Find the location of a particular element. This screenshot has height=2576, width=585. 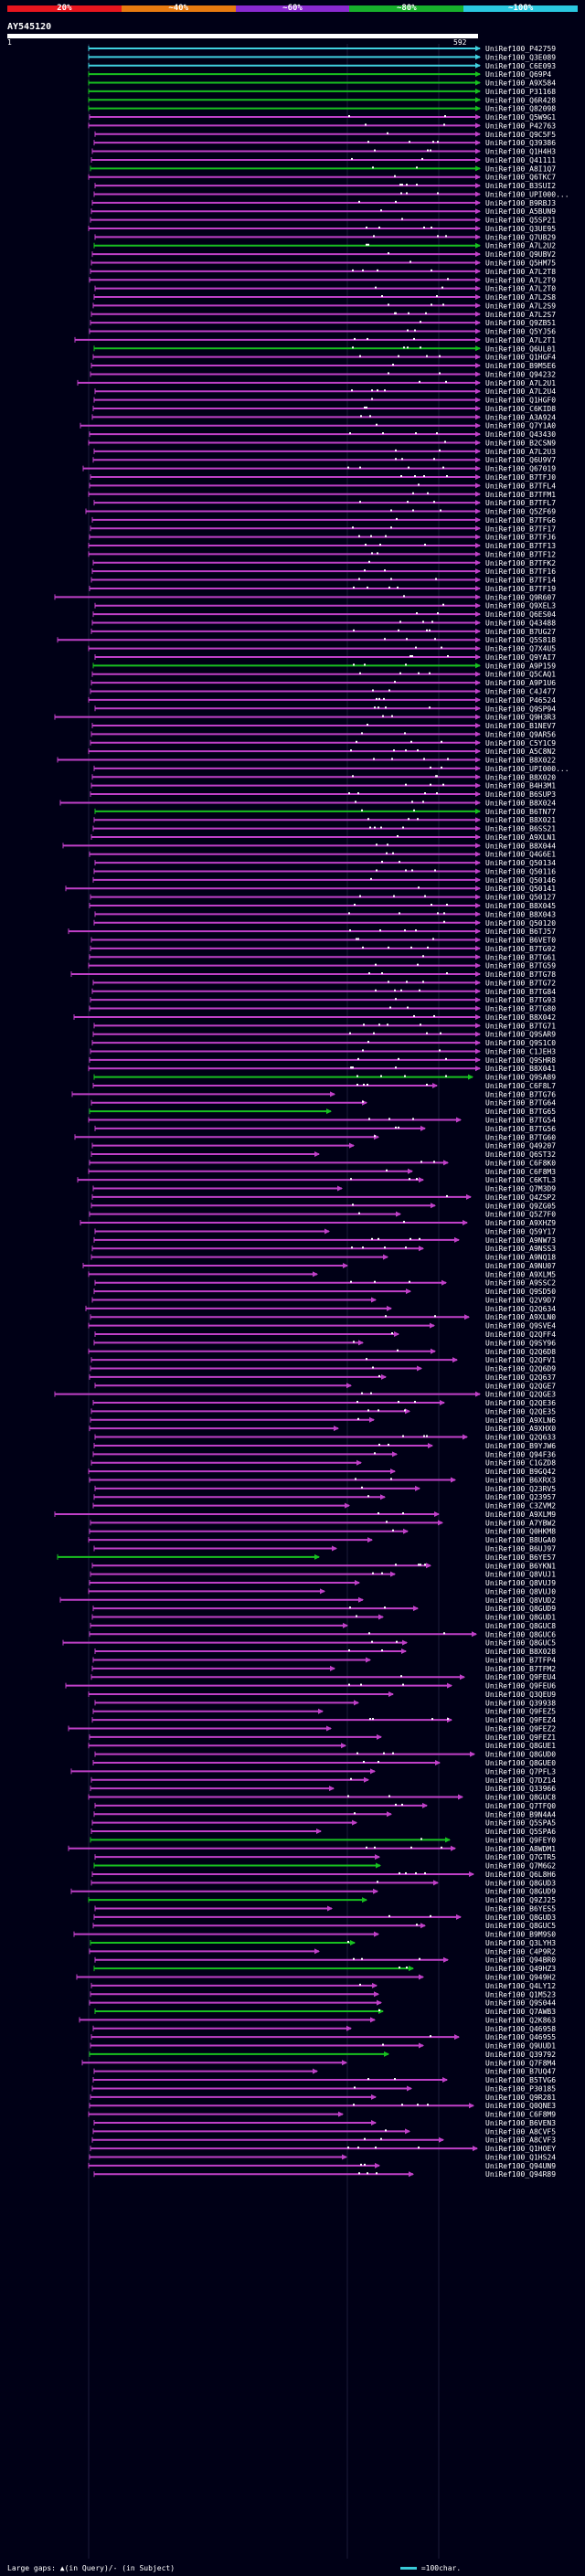

hit-row: UniRef100_Q50120 is located at coordinates (325, 923).